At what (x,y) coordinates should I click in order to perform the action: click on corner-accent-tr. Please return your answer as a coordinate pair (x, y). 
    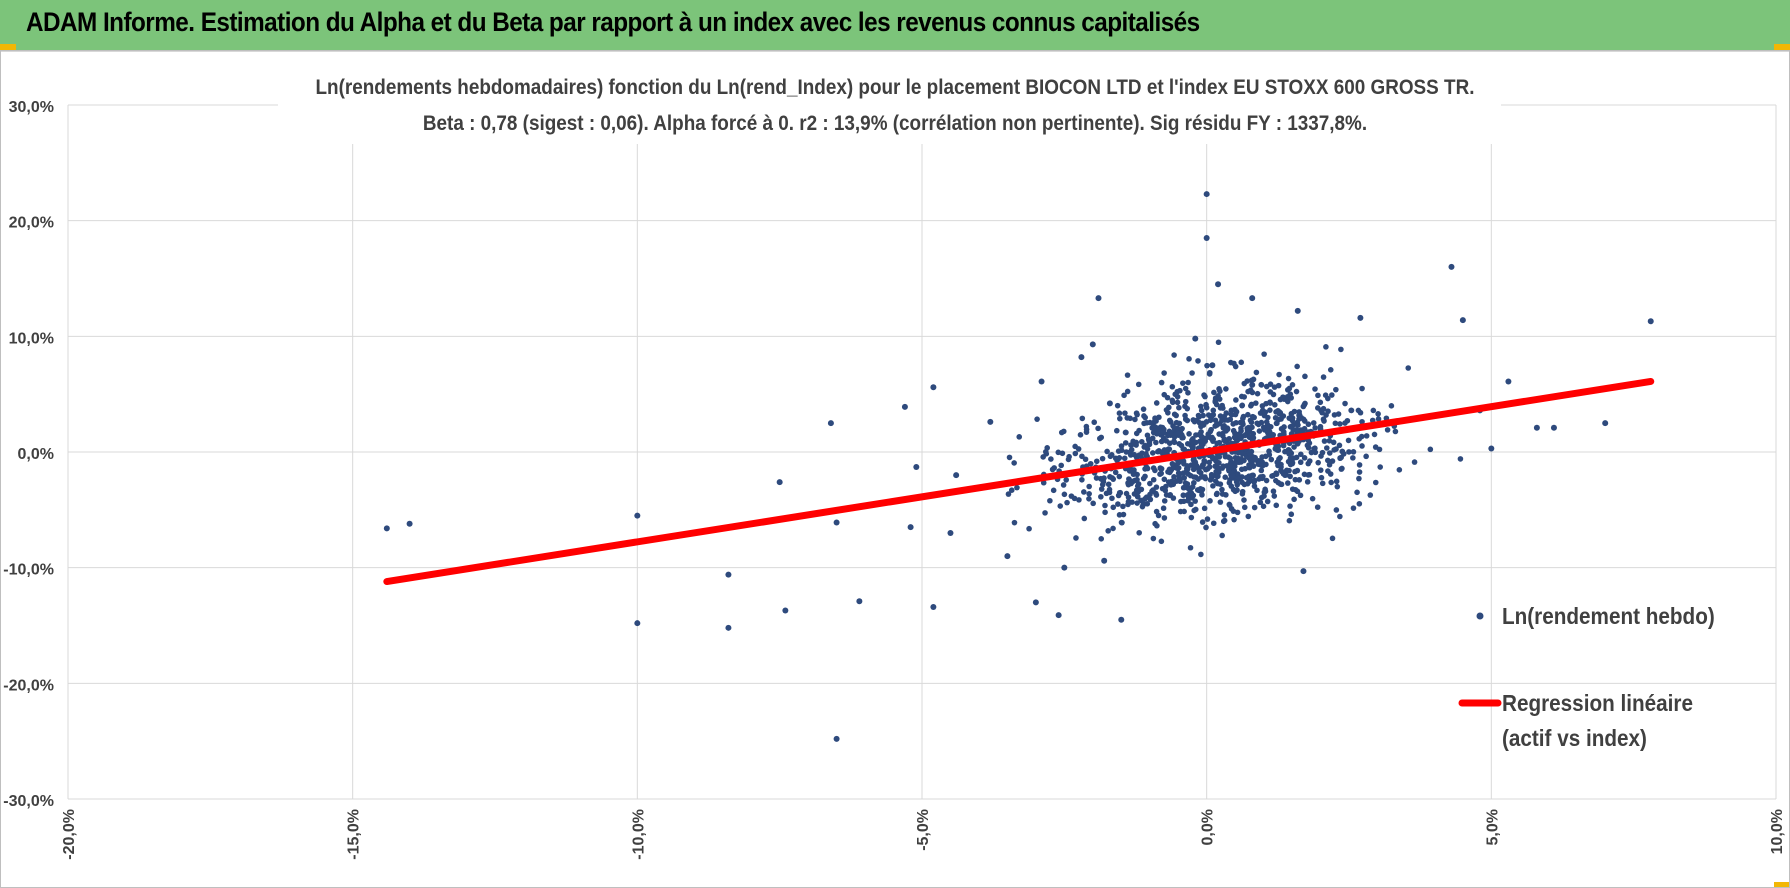
    Looking at the image, I should click on (1782, 47).